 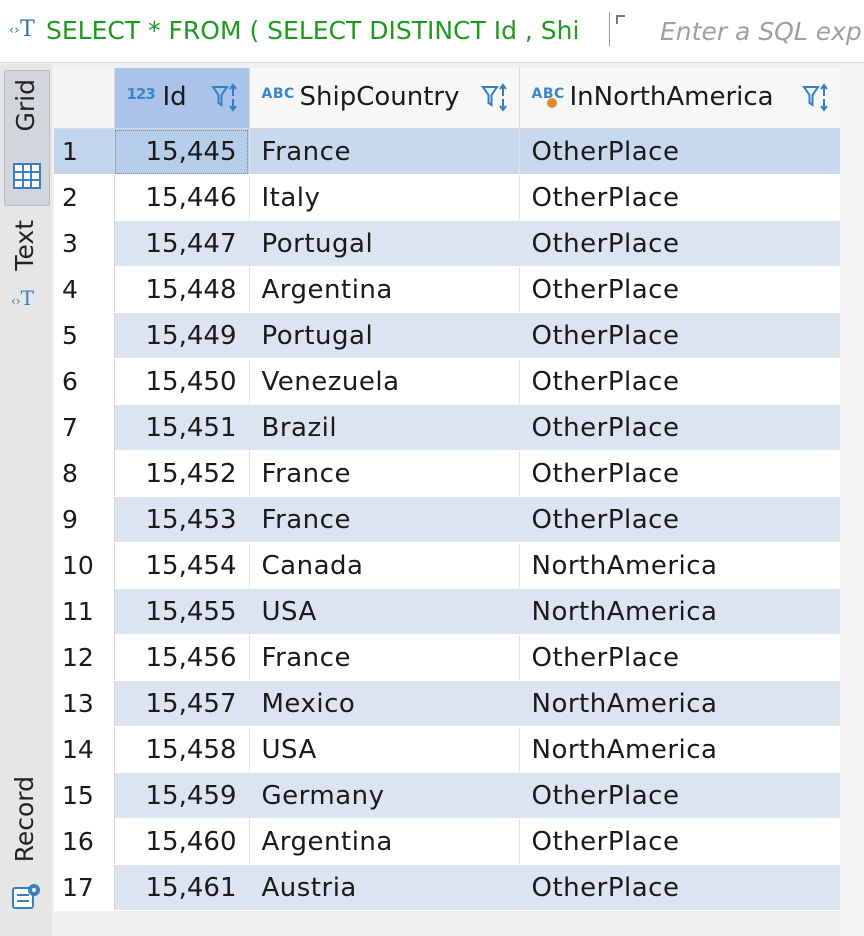 I want to click on table-row: 10 15,454 Canada NorthAmerica, so click(x=447, y=565).